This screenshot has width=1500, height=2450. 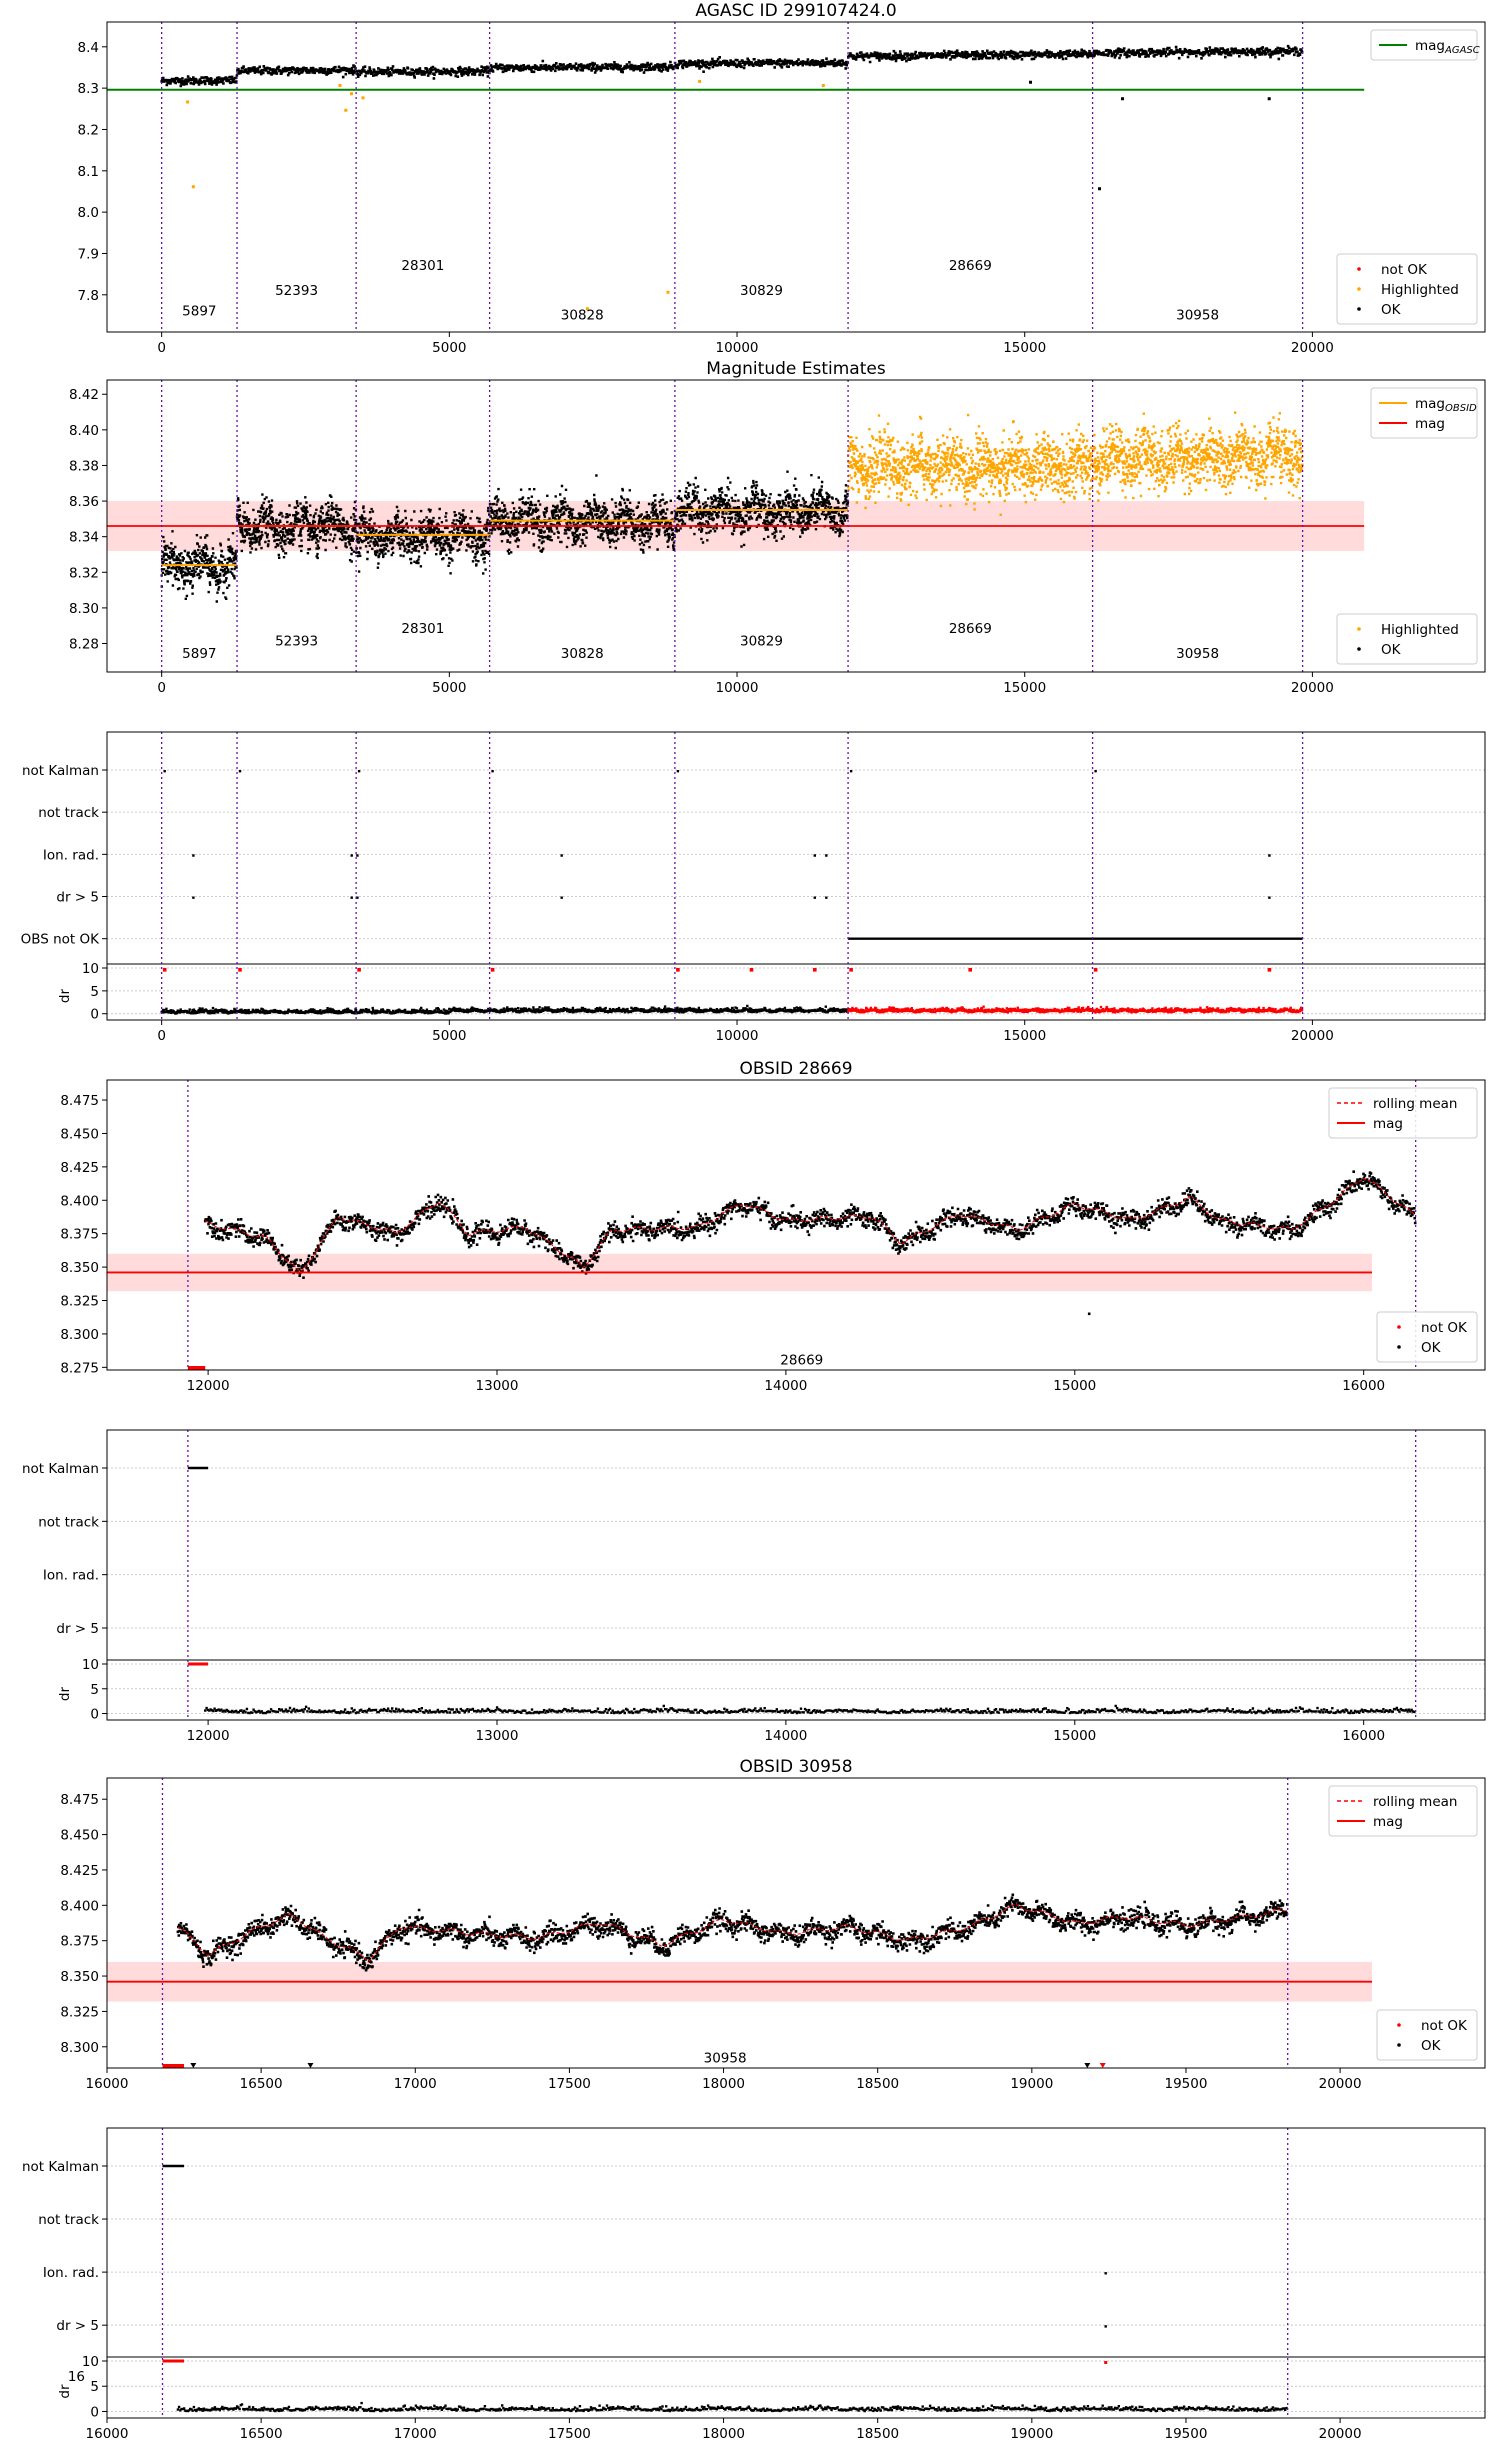 What do you see at coordinates (723, 2084) in the screenshot?
I see `x-tick-label: 18000` at bounding box center [723, 2084].